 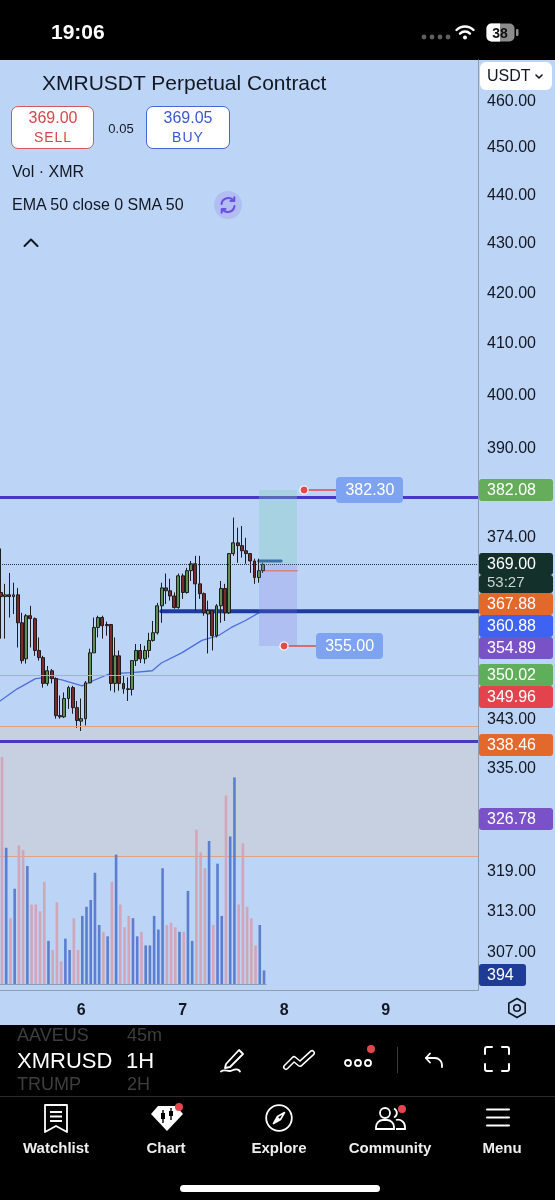 I want to click on annotation: 369.05, so click(x=188, y=118).